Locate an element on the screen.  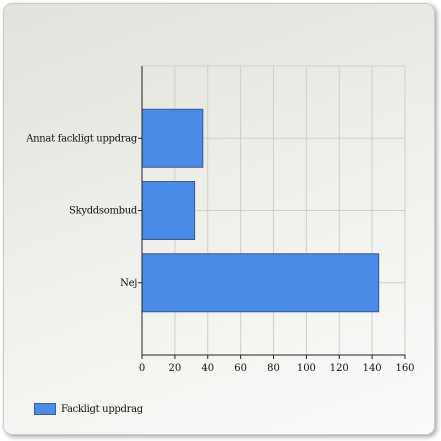
x-tick-label: 100 is located at coordinates (306, 368).